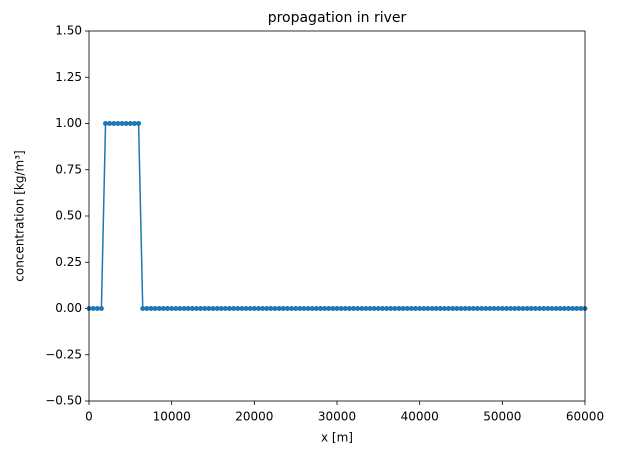 This screenshot has height=461, width=617. Describe the element at coordinates (172, 417) in the screenshot. I see `x-tick-label: 10000` at that location.